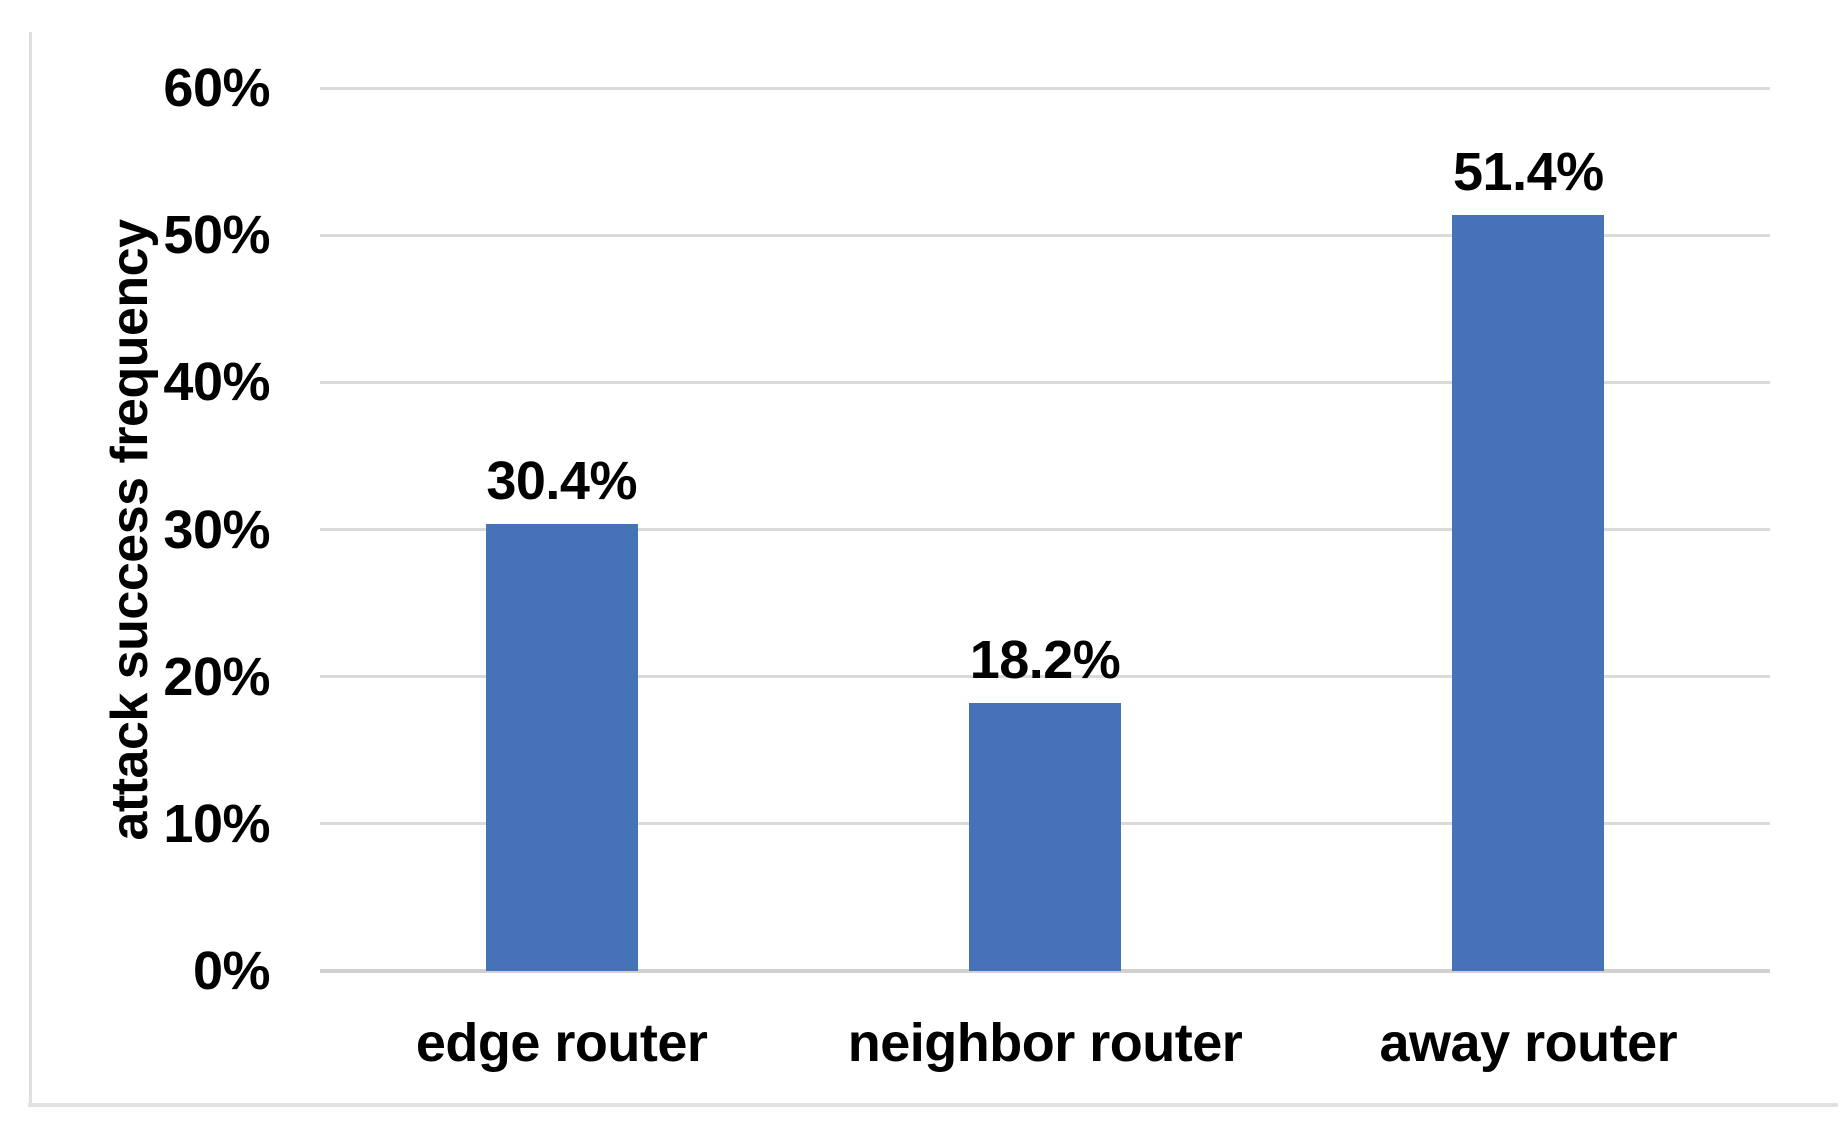 The height and width of the screenshot is (1133, 1843). Describe the element at coordinates (1045, 1043) in the screenshot. I see `category-label-neighbor-router: neighbor router` at that location.